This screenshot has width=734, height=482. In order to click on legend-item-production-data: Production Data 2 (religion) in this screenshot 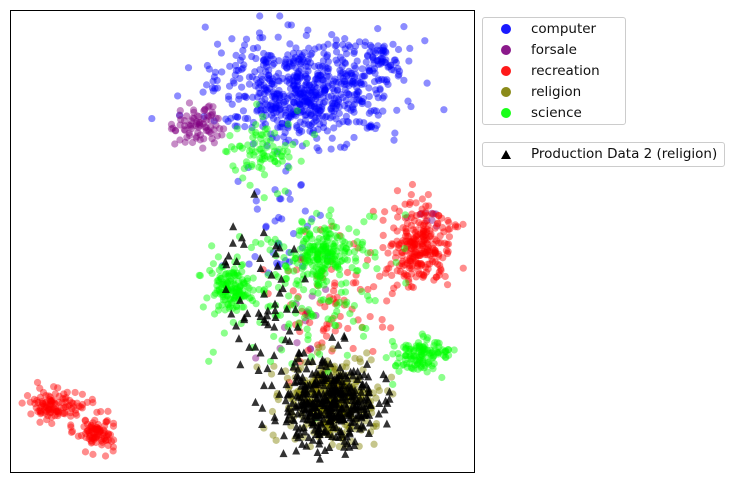, I will do `click(603, 154)`.